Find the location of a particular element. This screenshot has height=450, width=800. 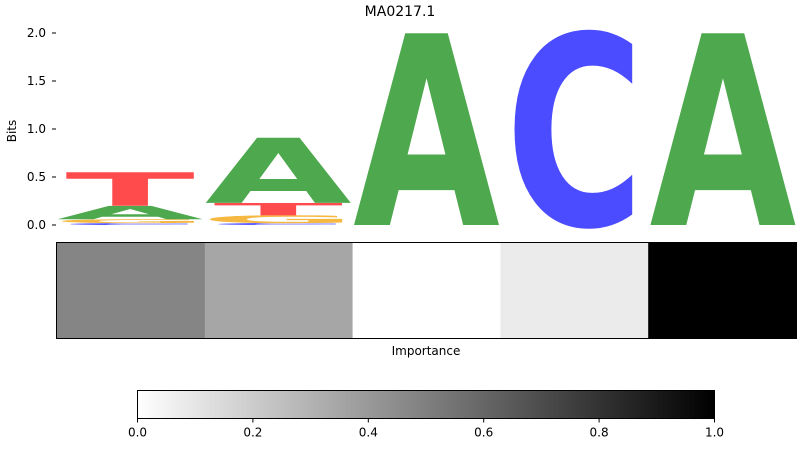

heatmap-xlabel: Importance is located at coordinates (426, 351).